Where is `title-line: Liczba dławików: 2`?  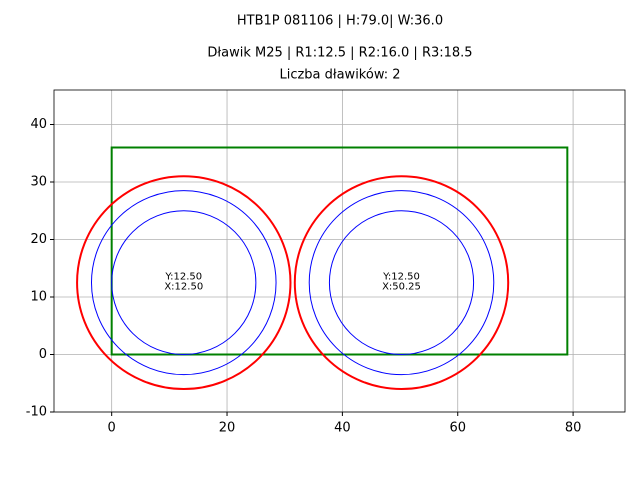
title-line: Liczba dławików: 2 is located at coordinates (339, 75).